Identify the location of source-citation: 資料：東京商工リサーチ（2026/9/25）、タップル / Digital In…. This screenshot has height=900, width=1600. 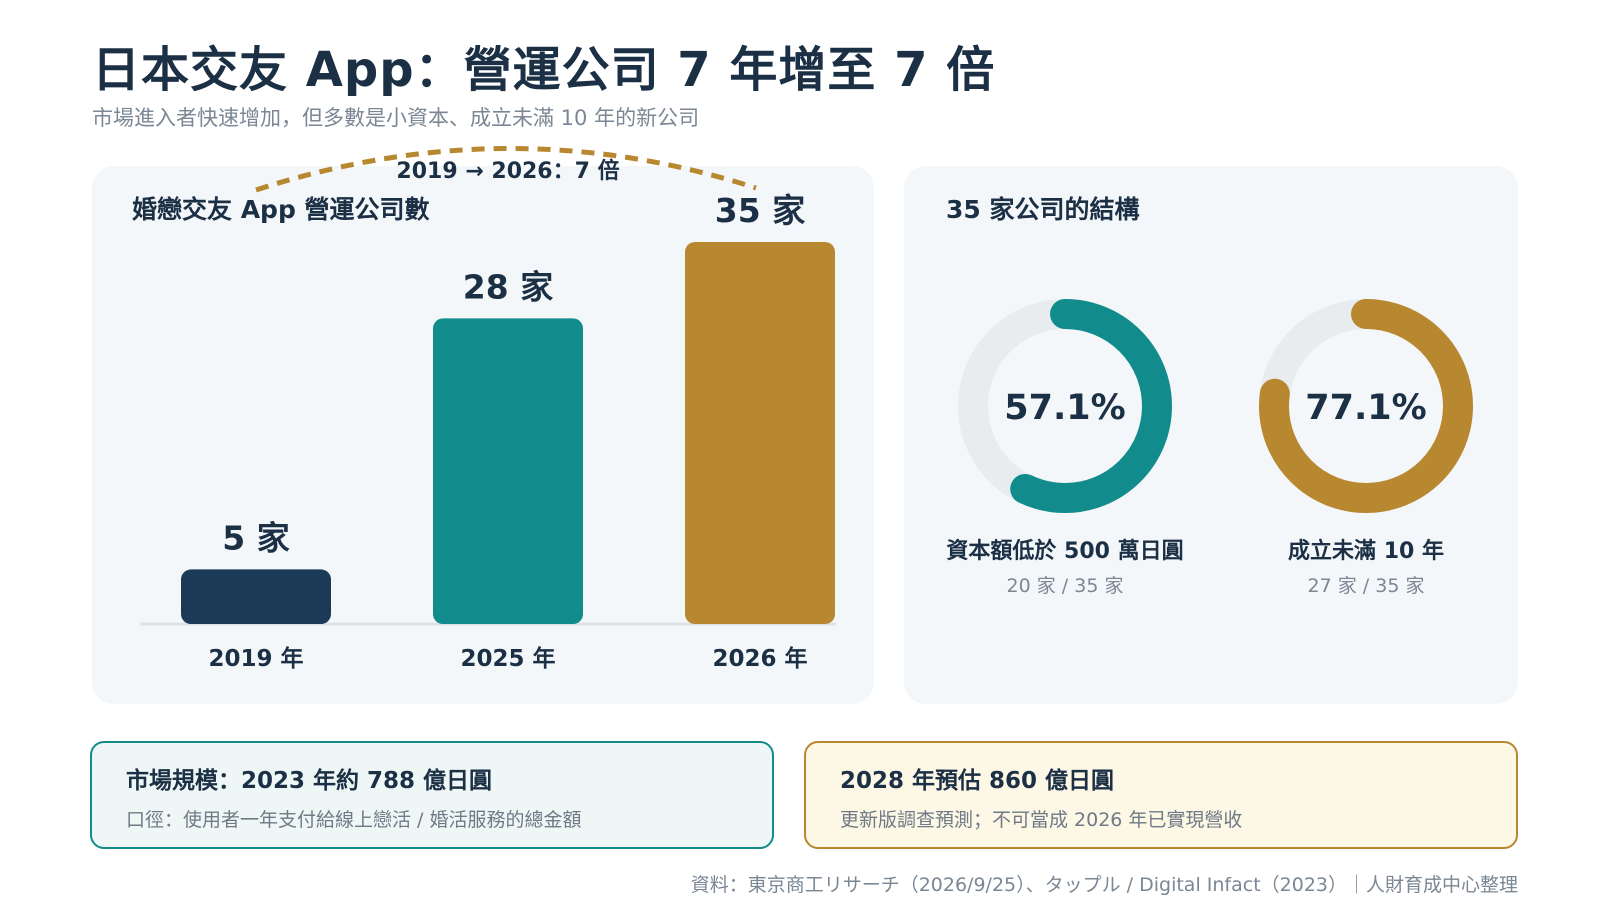
(1104, 885).